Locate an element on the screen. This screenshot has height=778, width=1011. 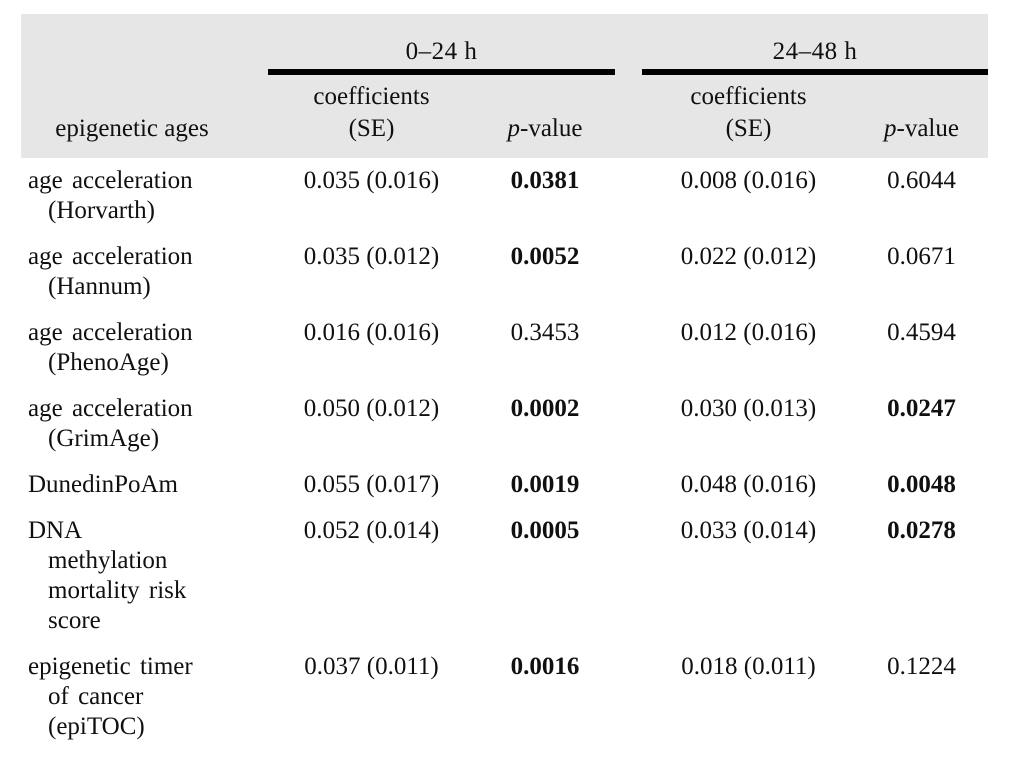
row-label: age acceleration (GrimAge) is located at coordinates (110, 423).